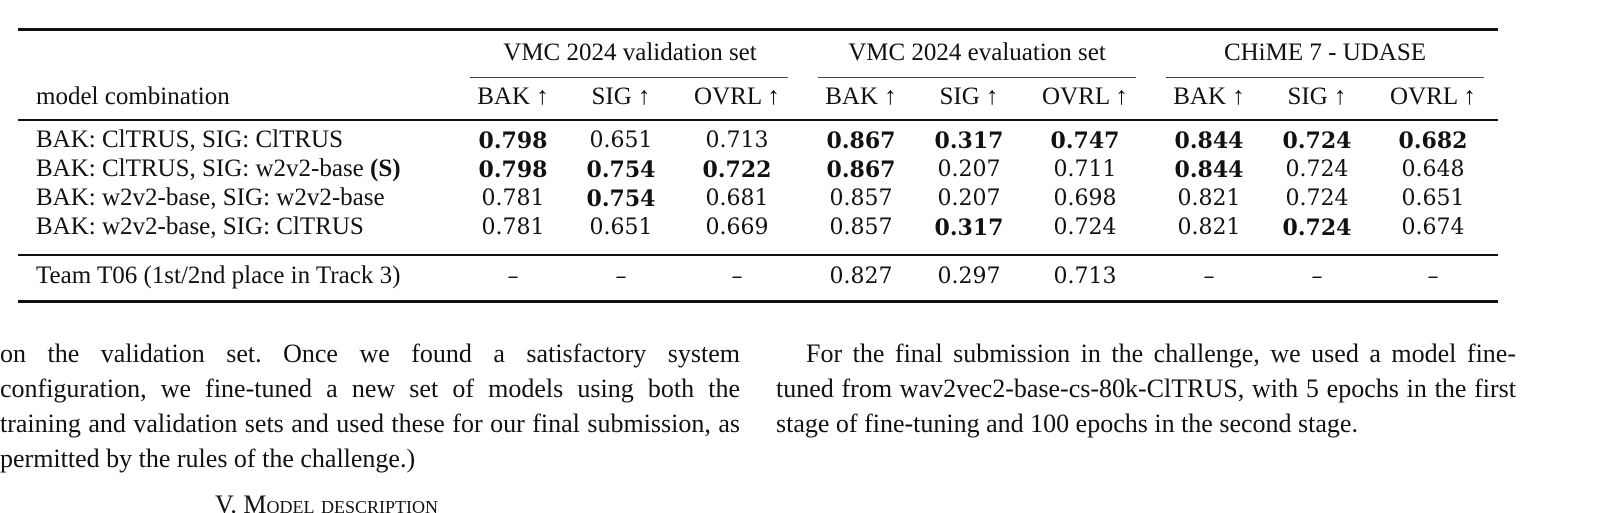 This screenshot has height=513, width=1597. I want to click on table-cell: 0.722, so click(737, 170).